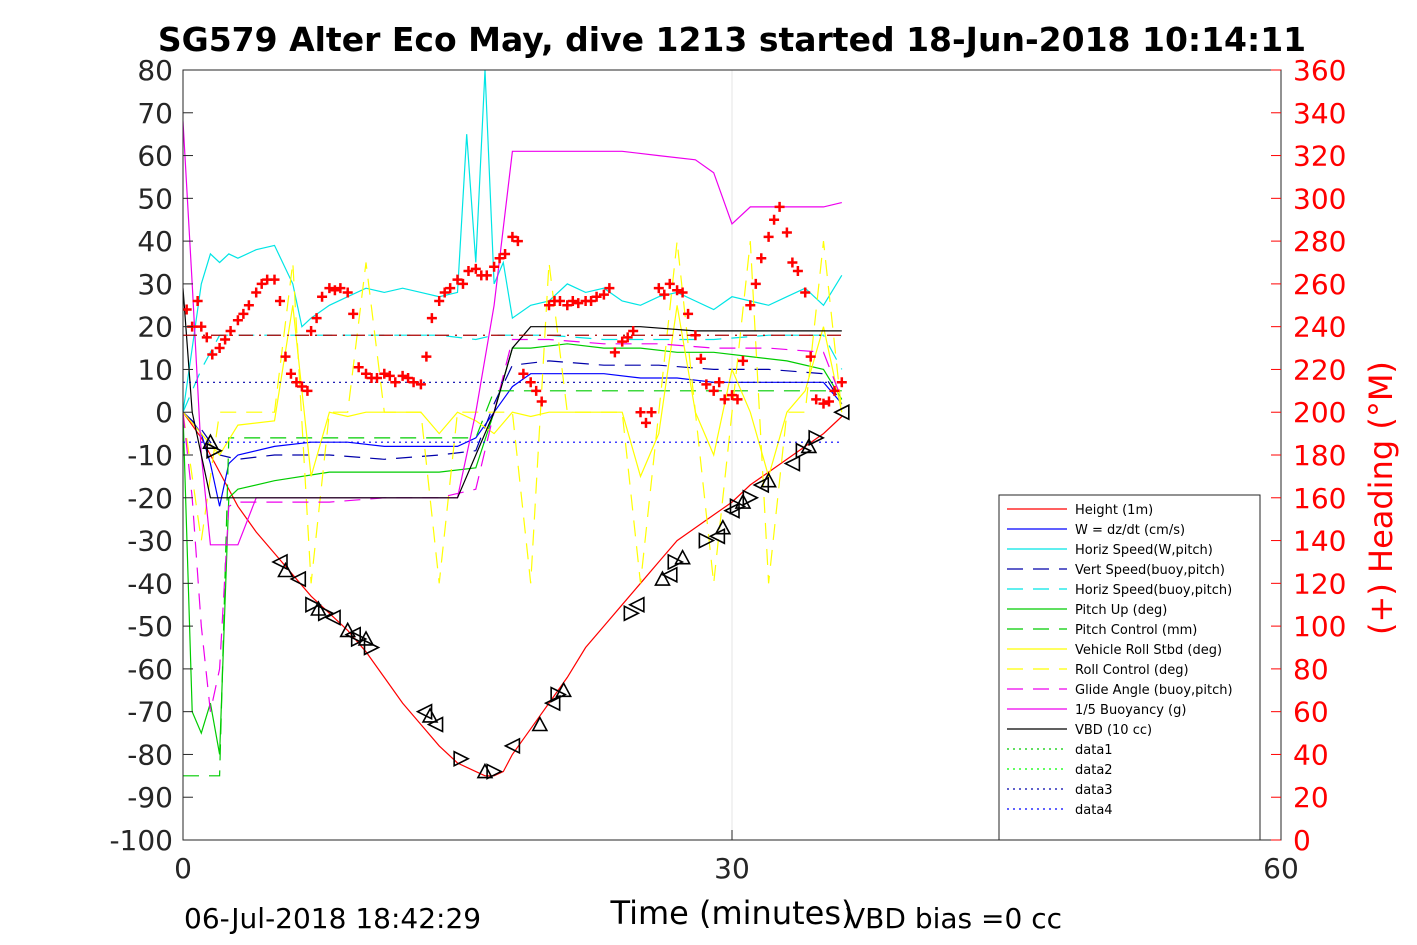 The image size is (1417, 945). I want to click on legend-box, so click(1129, 667).